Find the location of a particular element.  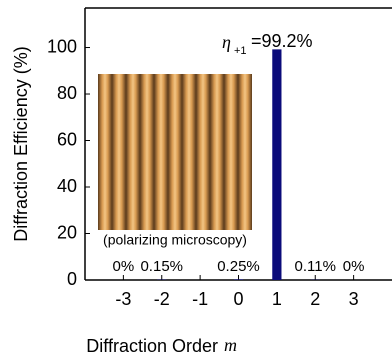

y-axis-label: Diffraction Efficiency (%) is located at coordinates (21, 143).